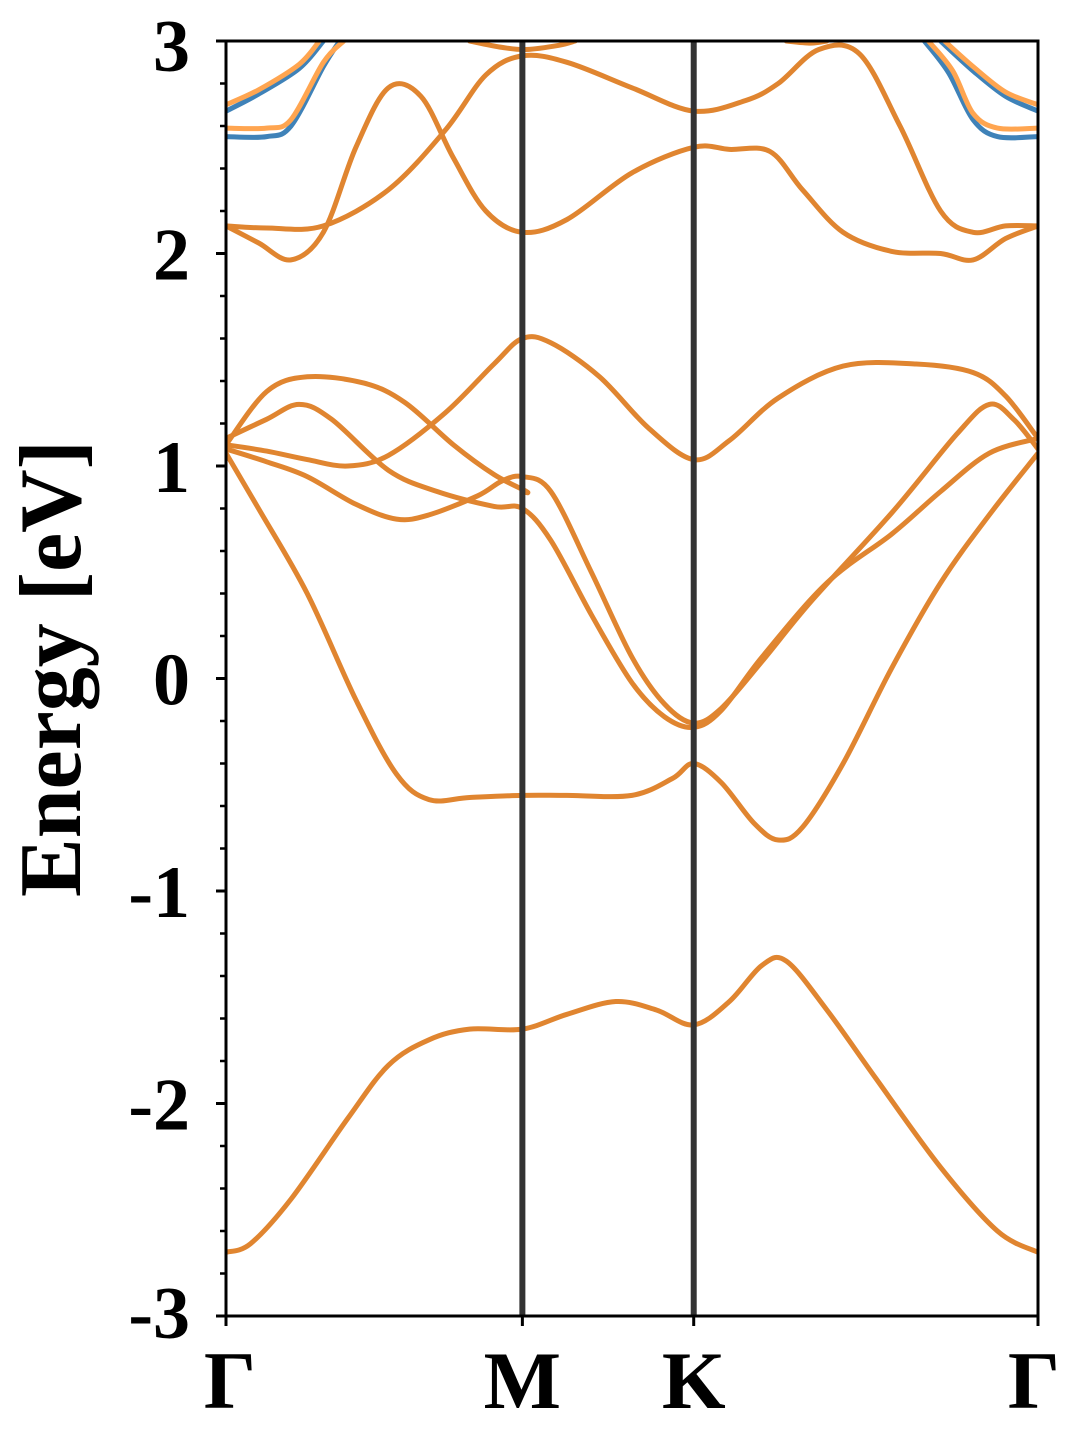  Describe the element at coordinates (230, 1380) in the screenshot. I see `x-tick-label-0: Γ` at that location.